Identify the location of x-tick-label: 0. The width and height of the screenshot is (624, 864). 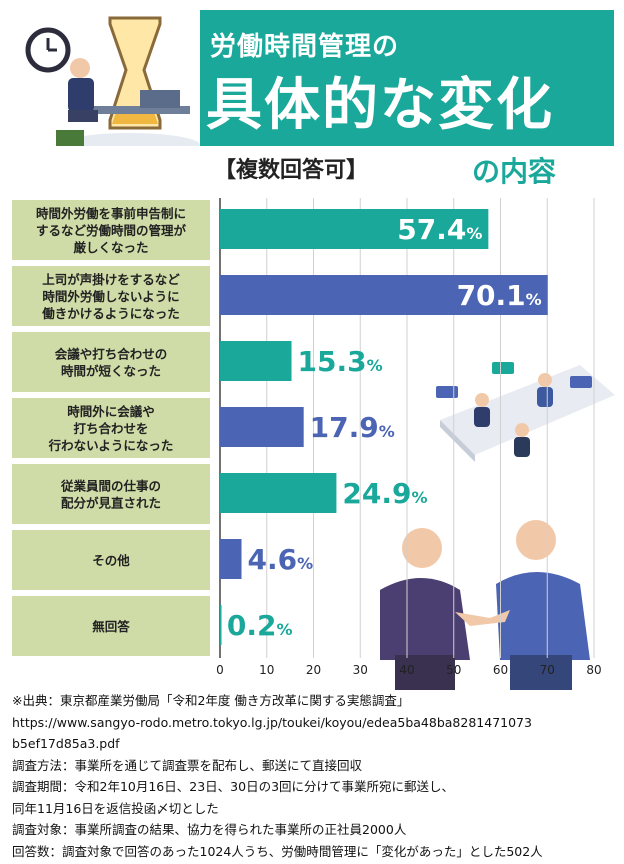
(220, 670).